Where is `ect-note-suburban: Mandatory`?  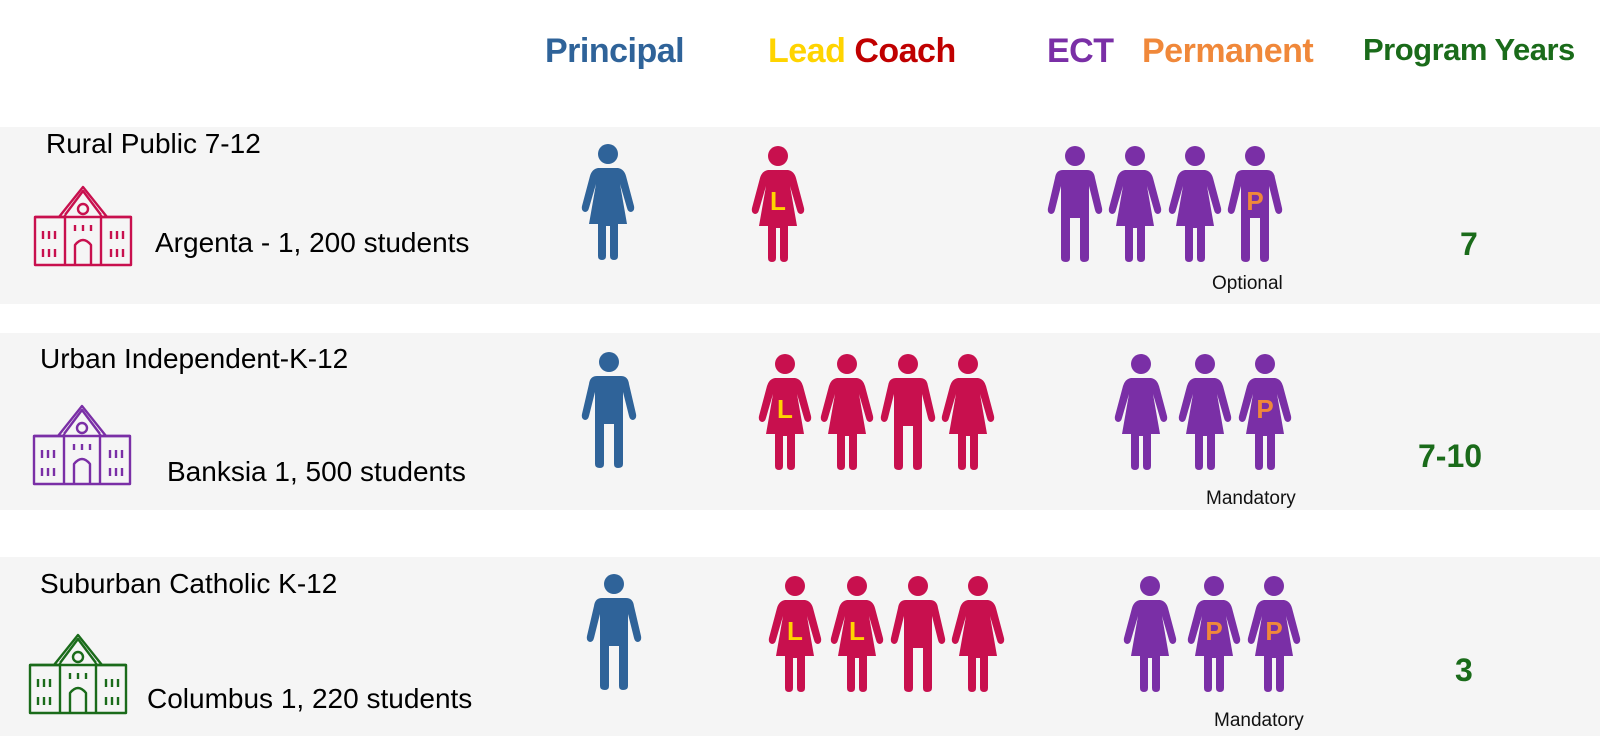
ect-note-suburban: Mandatory is located at coordinates (1259, 720).